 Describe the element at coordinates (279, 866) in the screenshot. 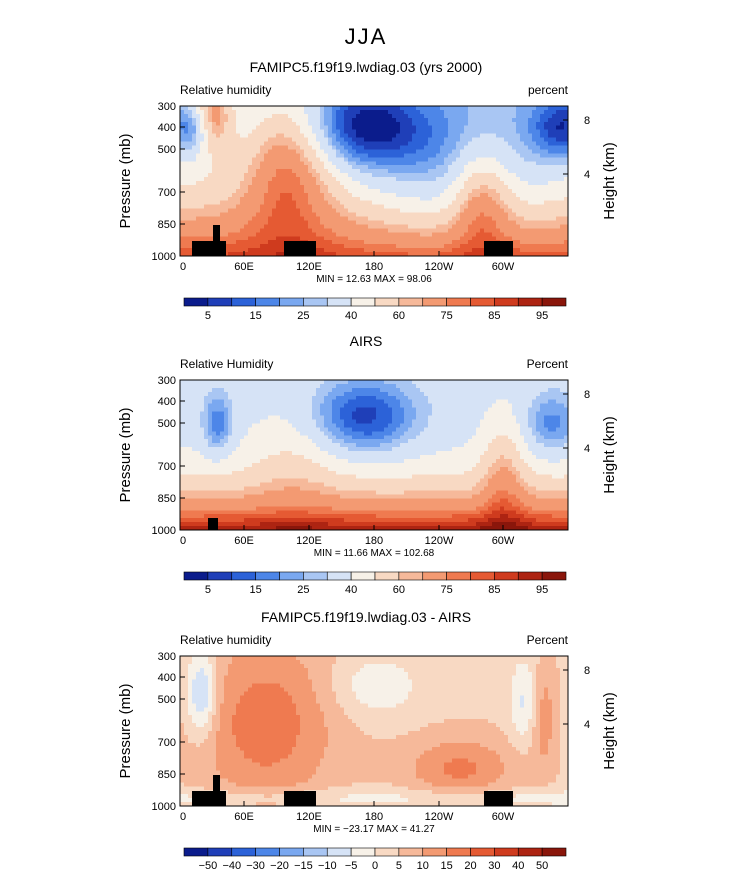

I see `colorbar-label: −20` at that location.